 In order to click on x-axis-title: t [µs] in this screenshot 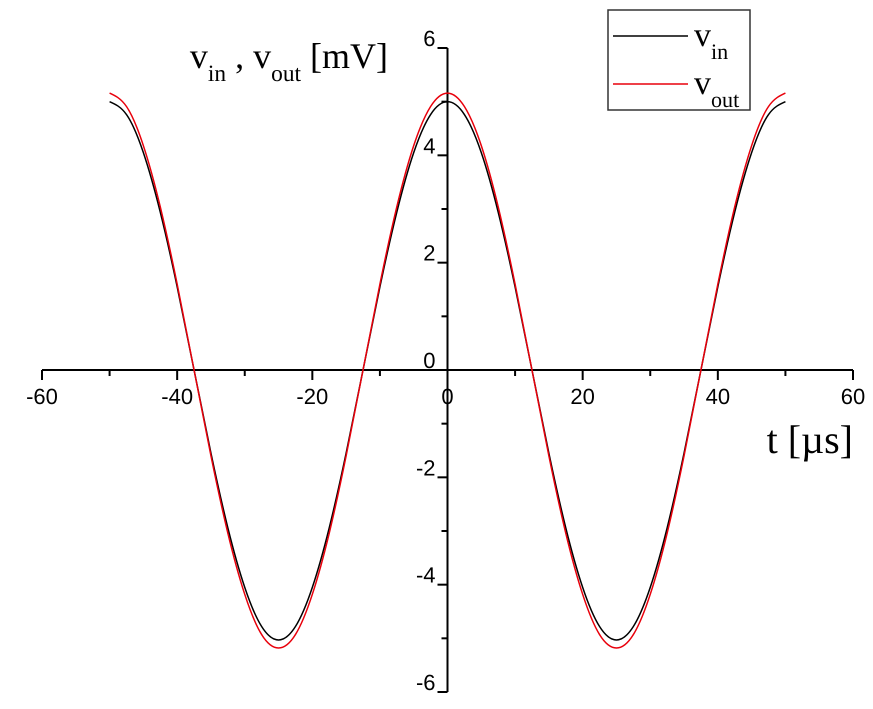, I will do `click(809, 439)`.